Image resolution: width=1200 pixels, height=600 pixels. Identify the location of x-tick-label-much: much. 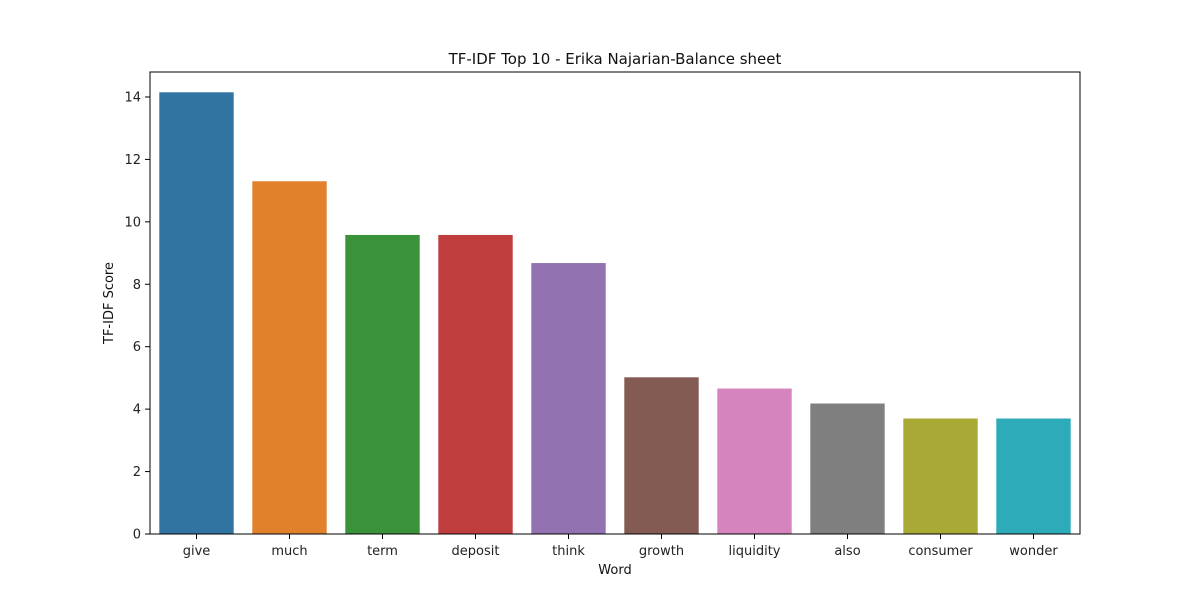
(289, 551).